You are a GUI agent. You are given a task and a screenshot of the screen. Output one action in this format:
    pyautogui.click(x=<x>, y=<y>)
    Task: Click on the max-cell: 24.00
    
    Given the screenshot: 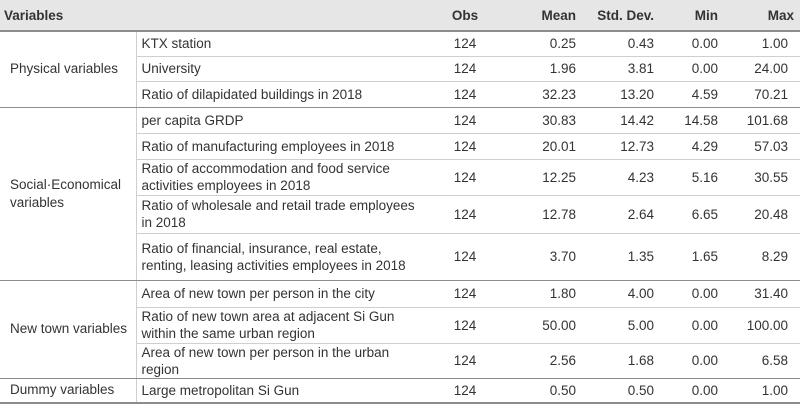 What is the action you would take?
    pyautogui.click(x=762, y=69)
    